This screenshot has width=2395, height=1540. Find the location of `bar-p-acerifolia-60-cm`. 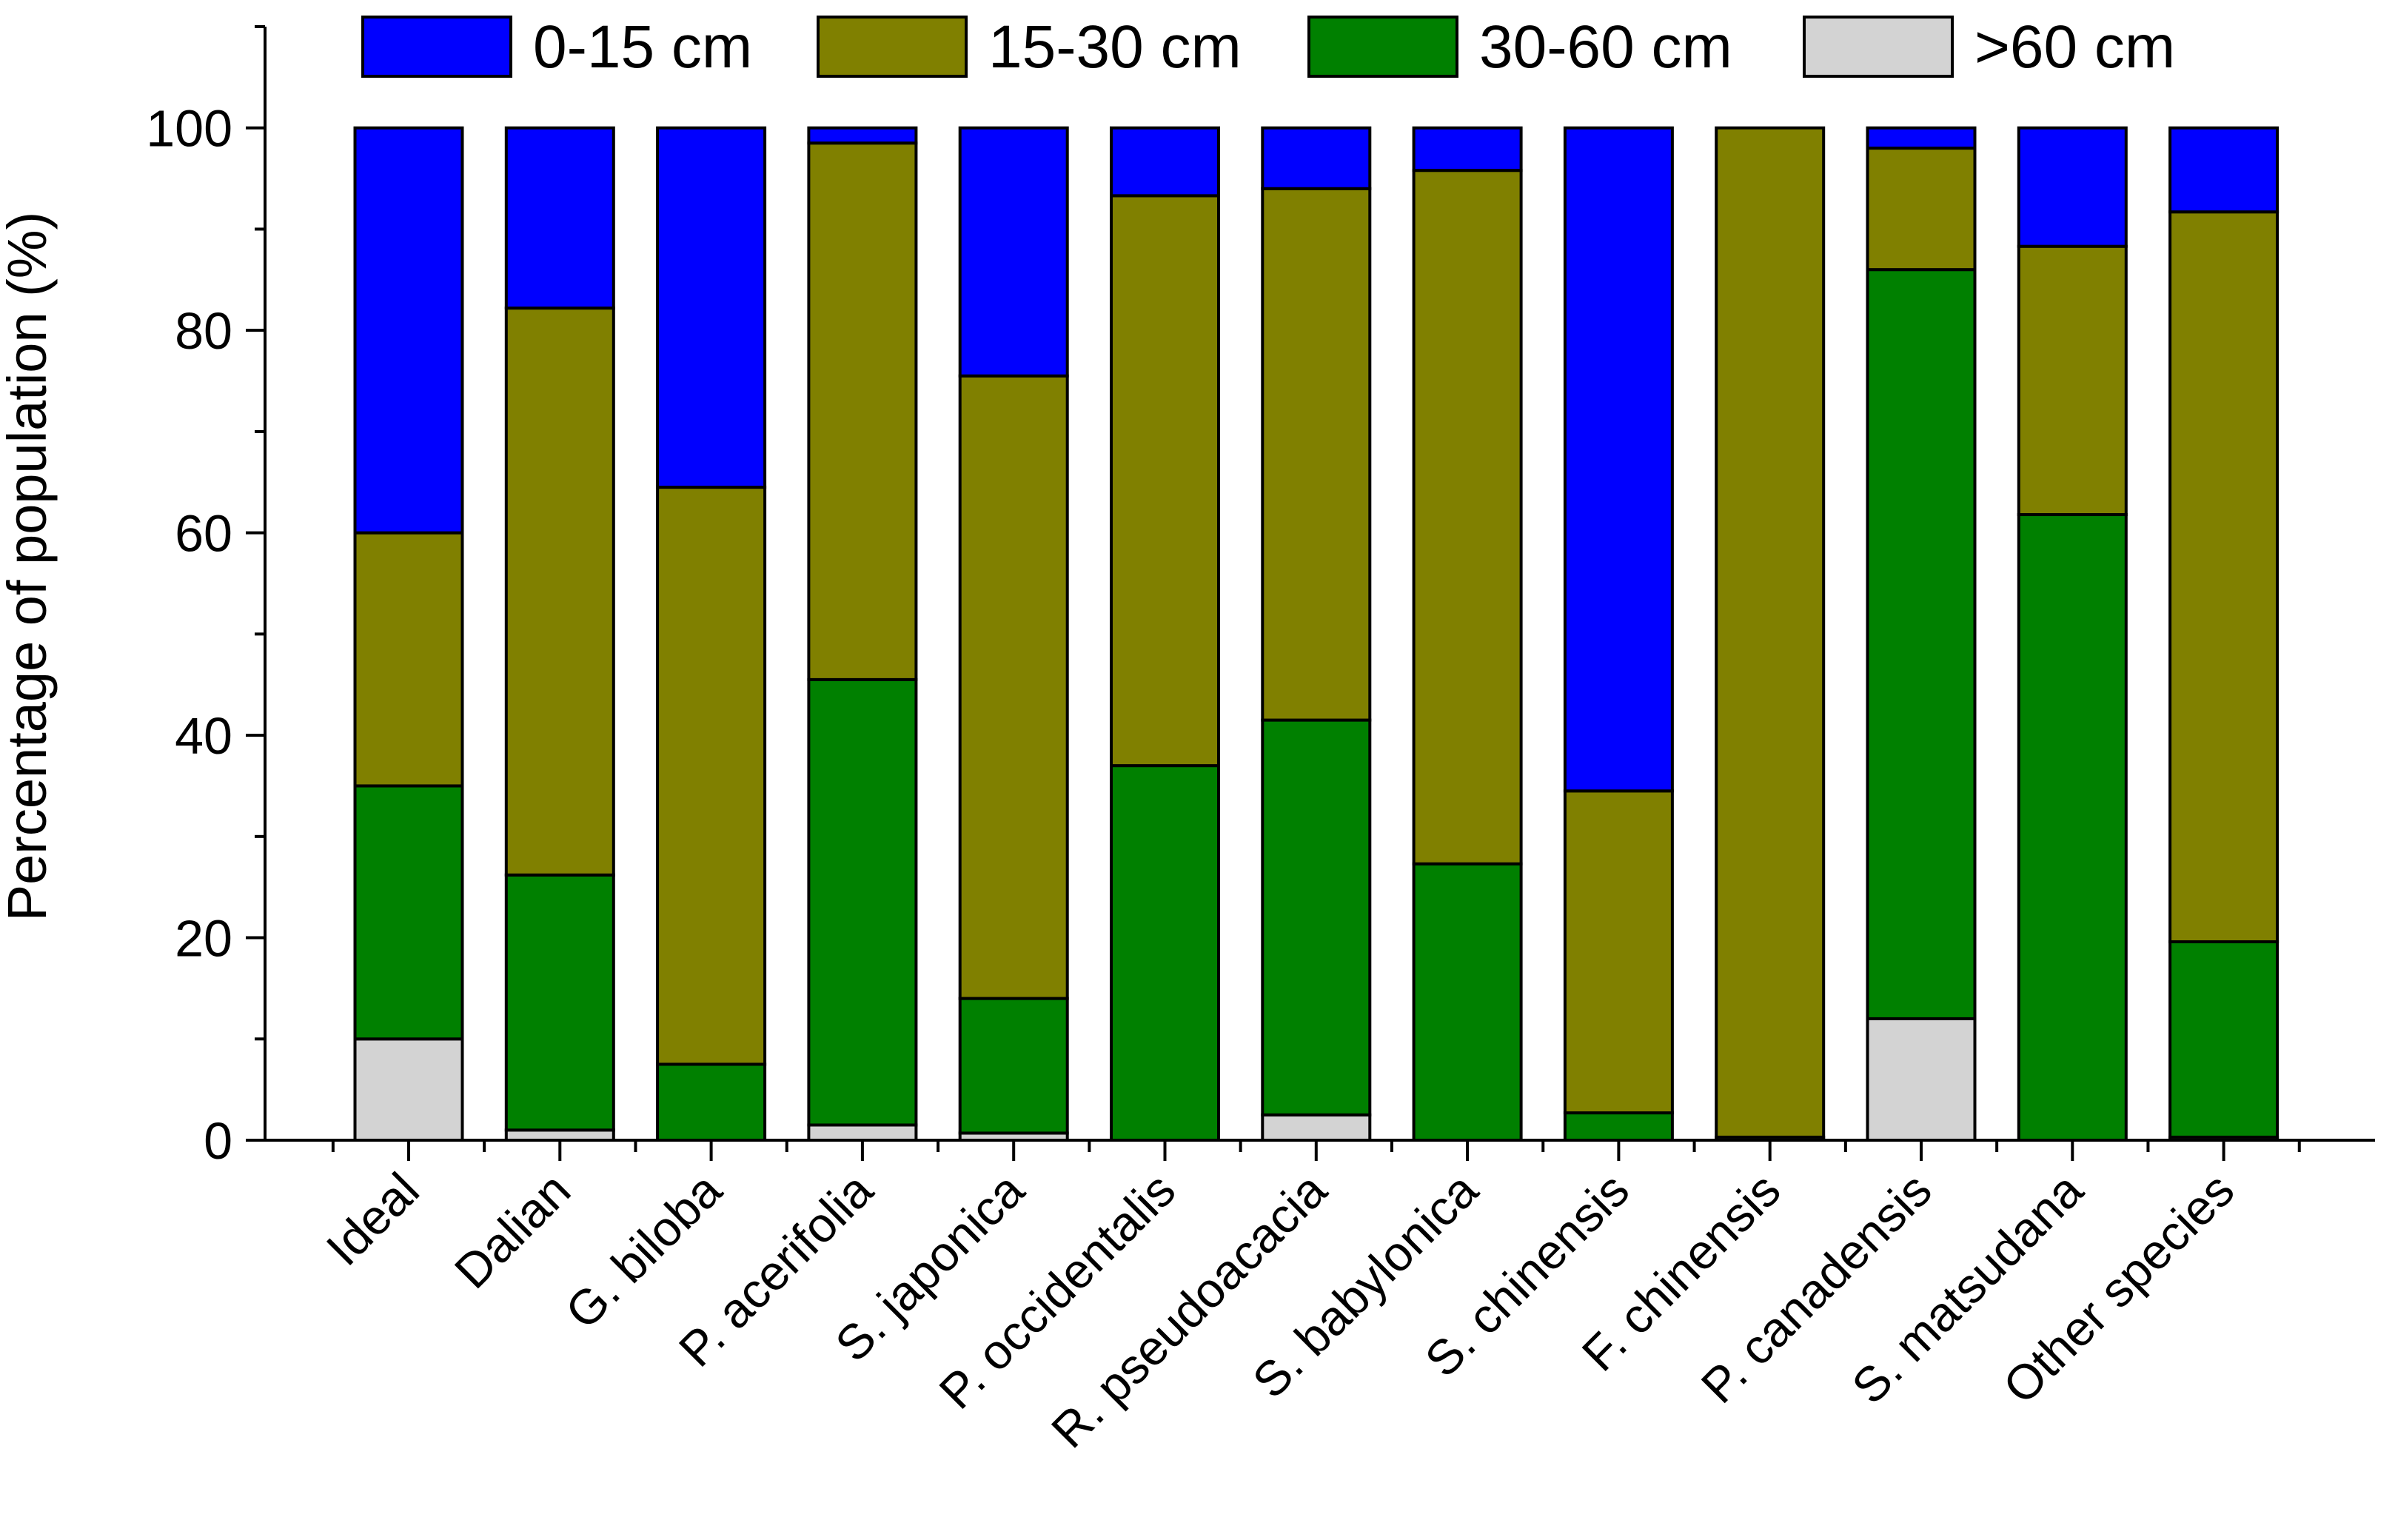

bar-p-acerifolia-60-cm is located at coordinates (863, 1132).